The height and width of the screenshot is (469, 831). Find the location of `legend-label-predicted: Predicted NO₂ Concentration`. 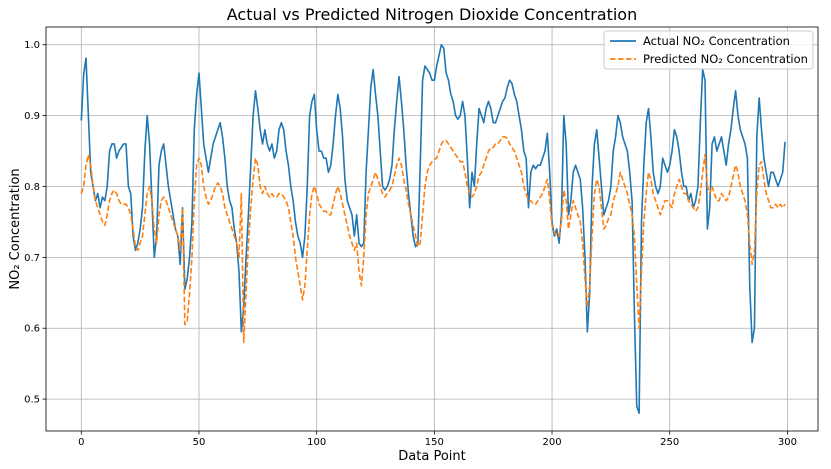

legend-label-predicted: Predicted NO₂ Concentration is located at coordinates (725, 59).